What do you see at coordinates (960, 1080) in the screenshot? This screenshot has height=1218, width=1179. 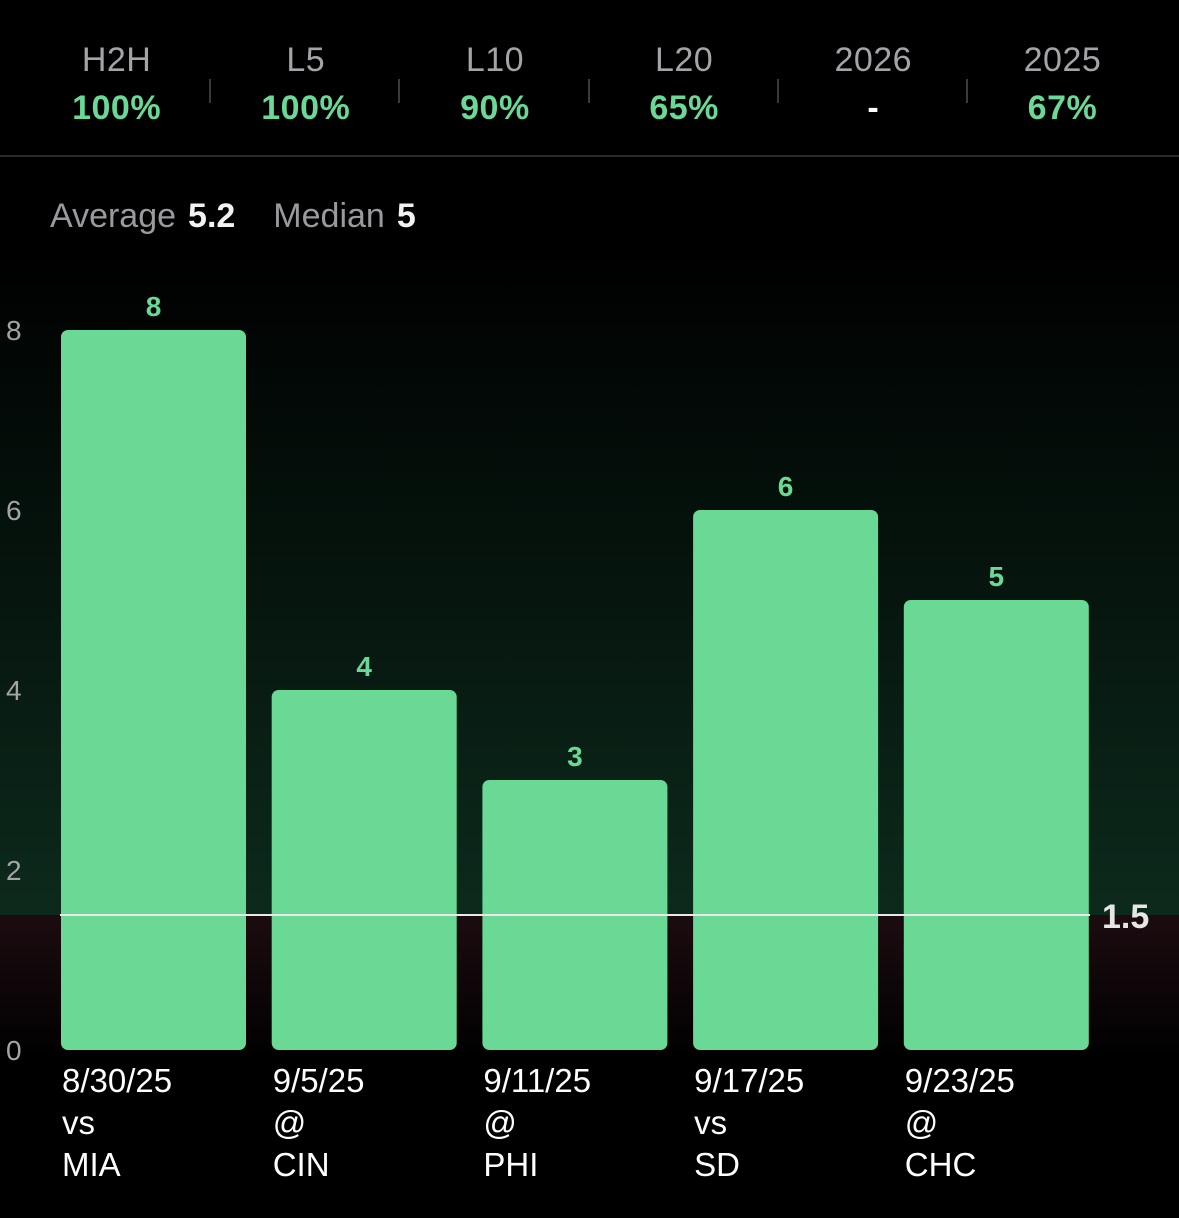 I see `x-tick-date: 9/23/25` at bounding box center [960, 1080].